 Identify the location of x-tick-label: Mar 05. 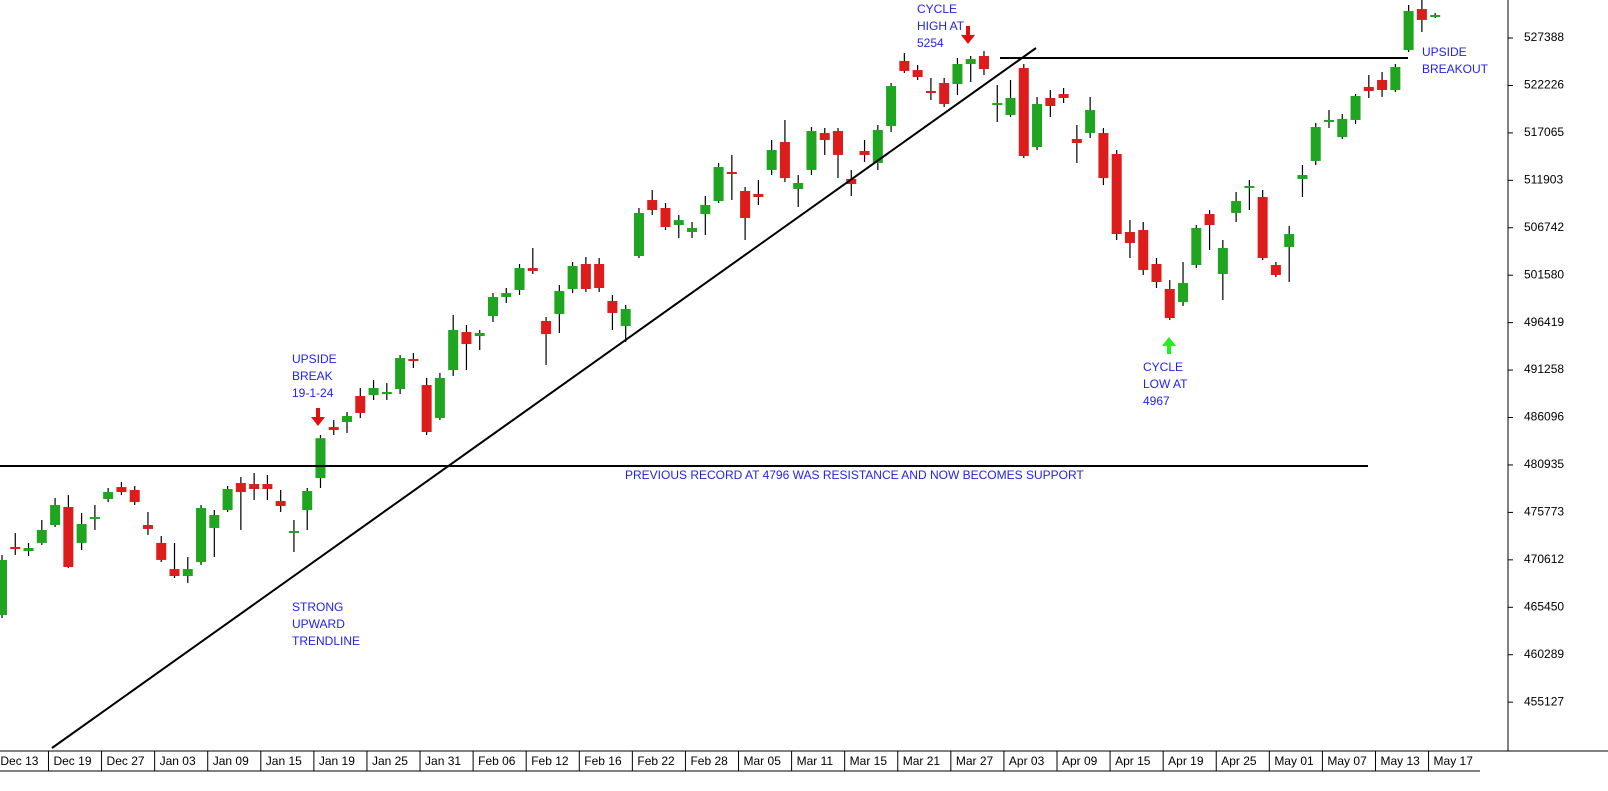
(763, 761).